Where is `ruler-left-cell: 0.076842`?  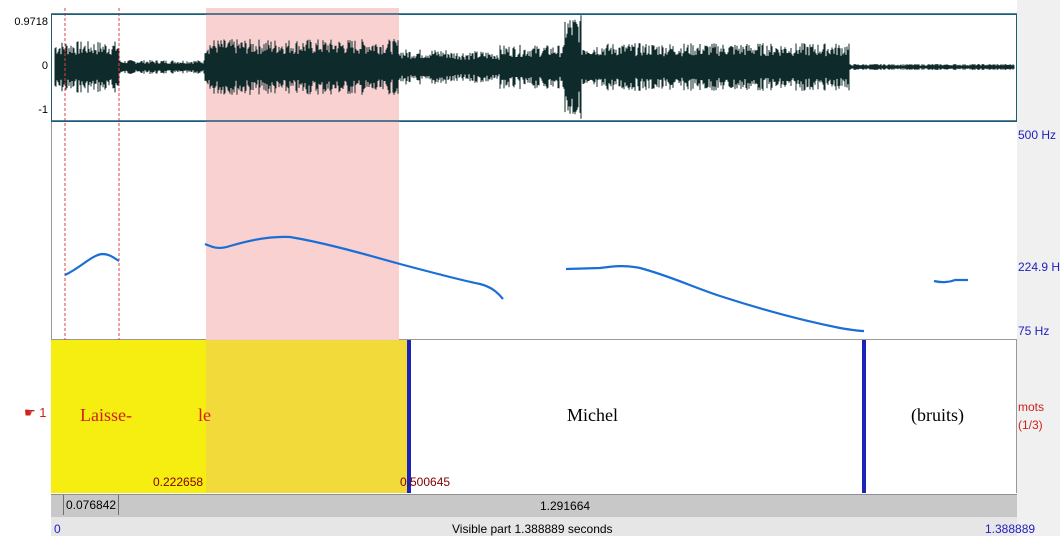 ruler-left-cell: 0.076842 is located at coordinates (91, 505).